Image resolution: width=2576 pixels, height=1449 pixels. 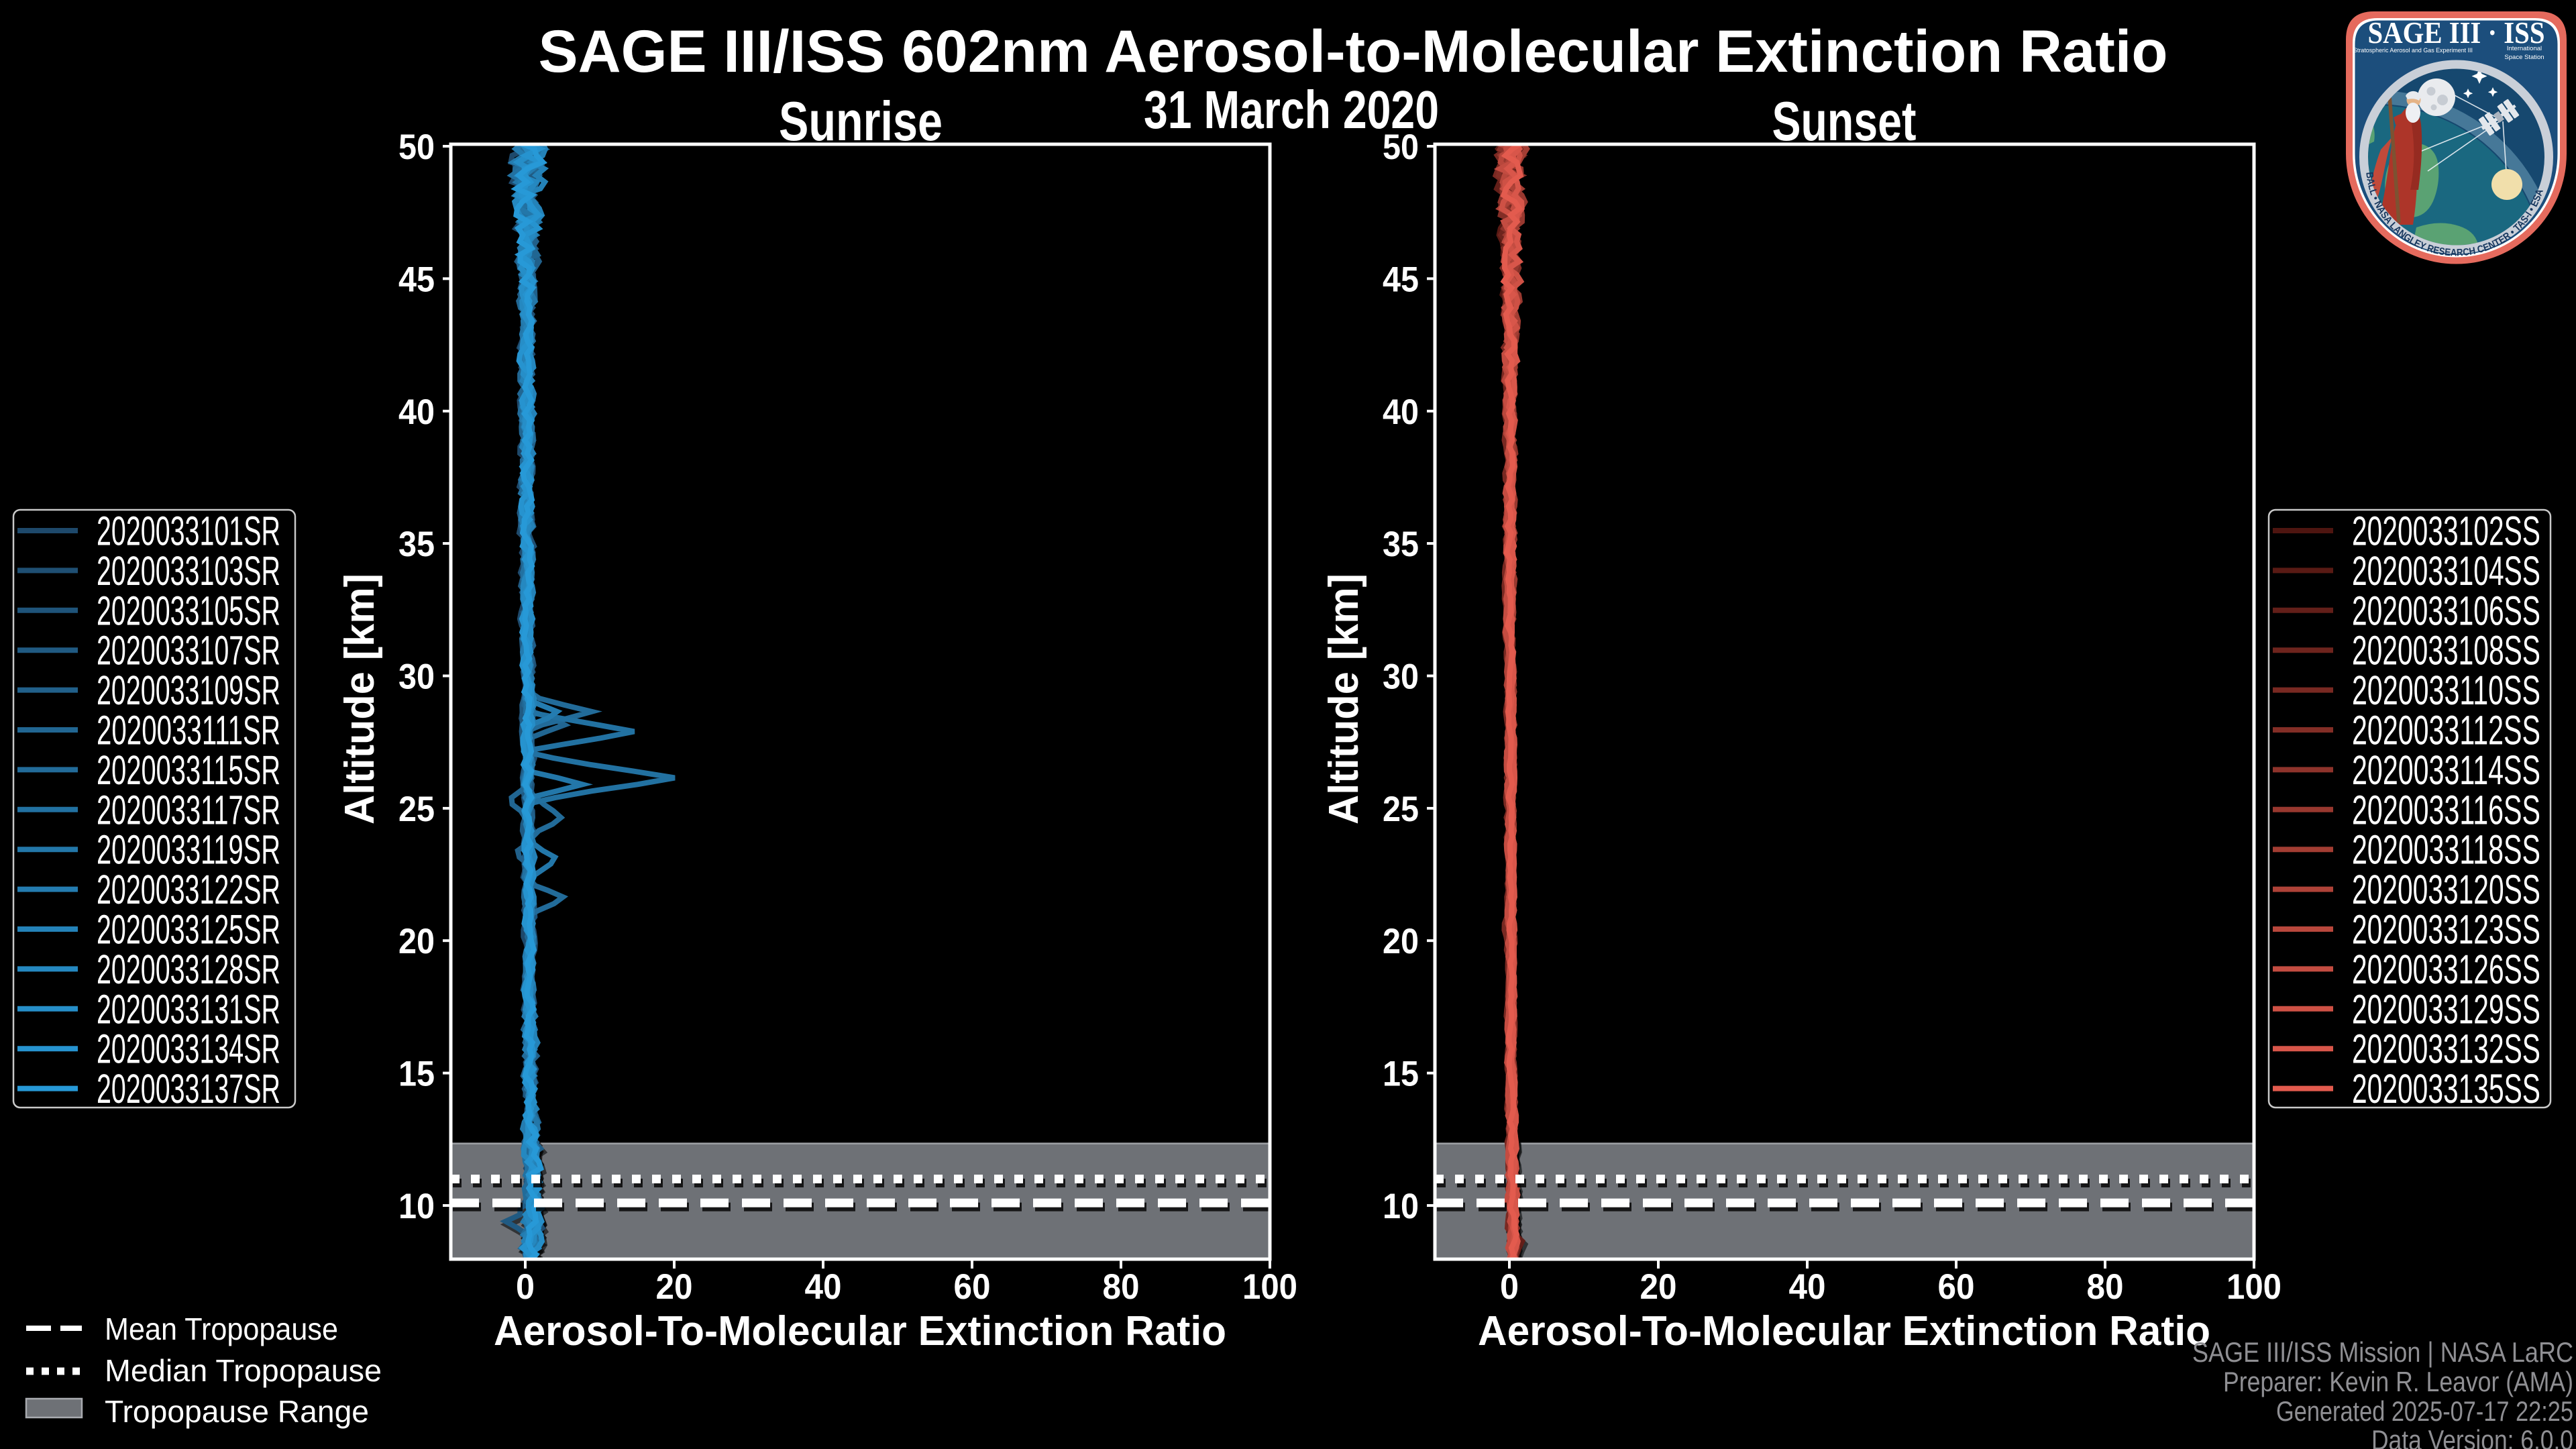 I want to click on svg-text: 2020033111SR, so click(x=188, y=730).